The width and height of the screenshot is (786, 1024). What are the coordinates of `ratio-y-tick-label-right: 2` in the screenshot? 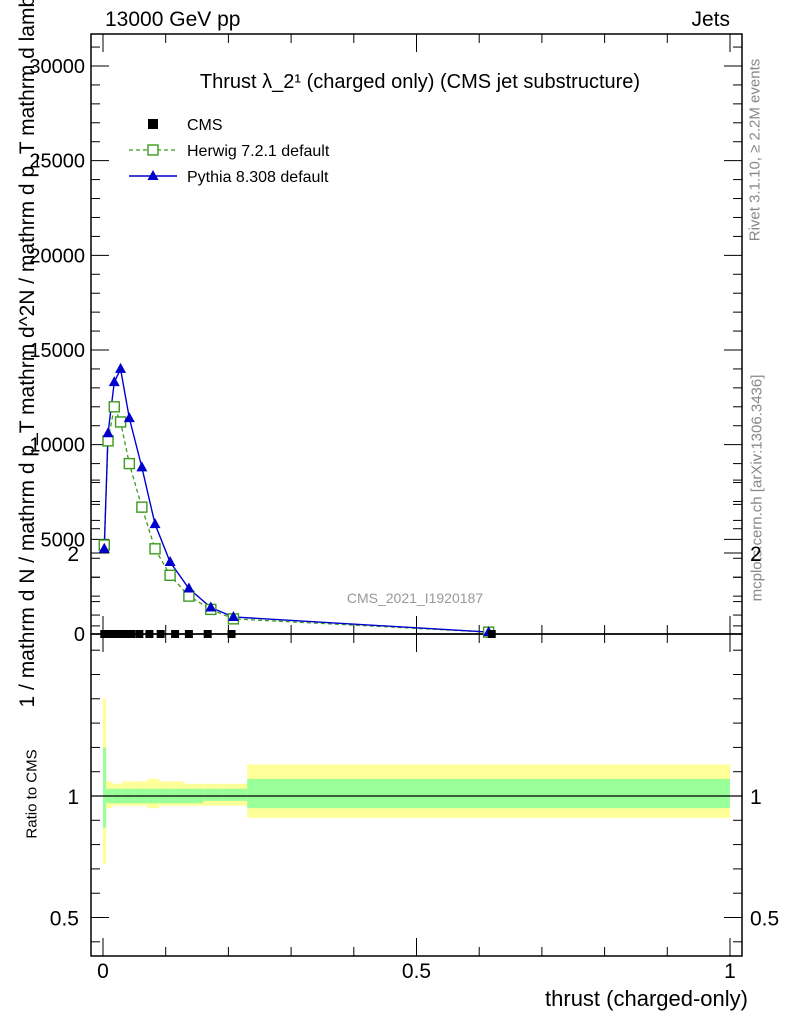 It's located at (756, 554).